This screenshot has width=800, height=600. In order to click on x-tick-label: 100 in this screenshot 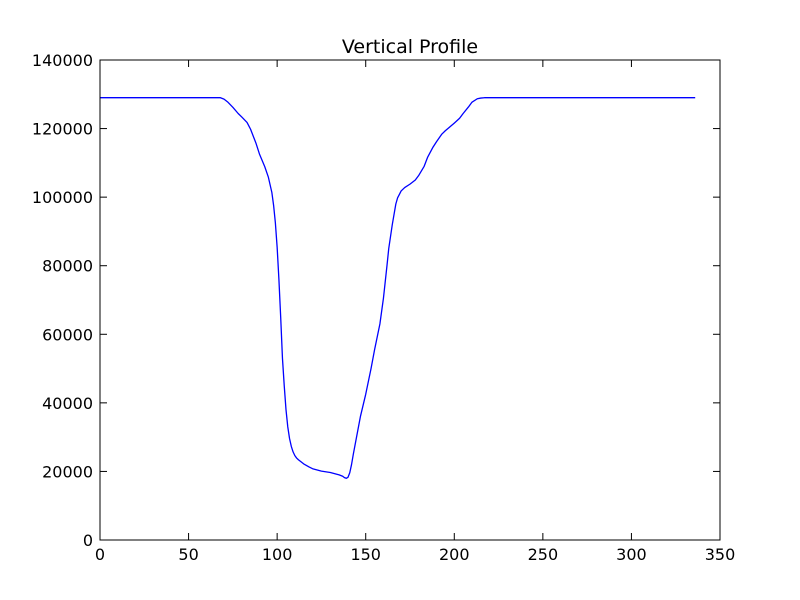, I will do `click(277, 554)`.